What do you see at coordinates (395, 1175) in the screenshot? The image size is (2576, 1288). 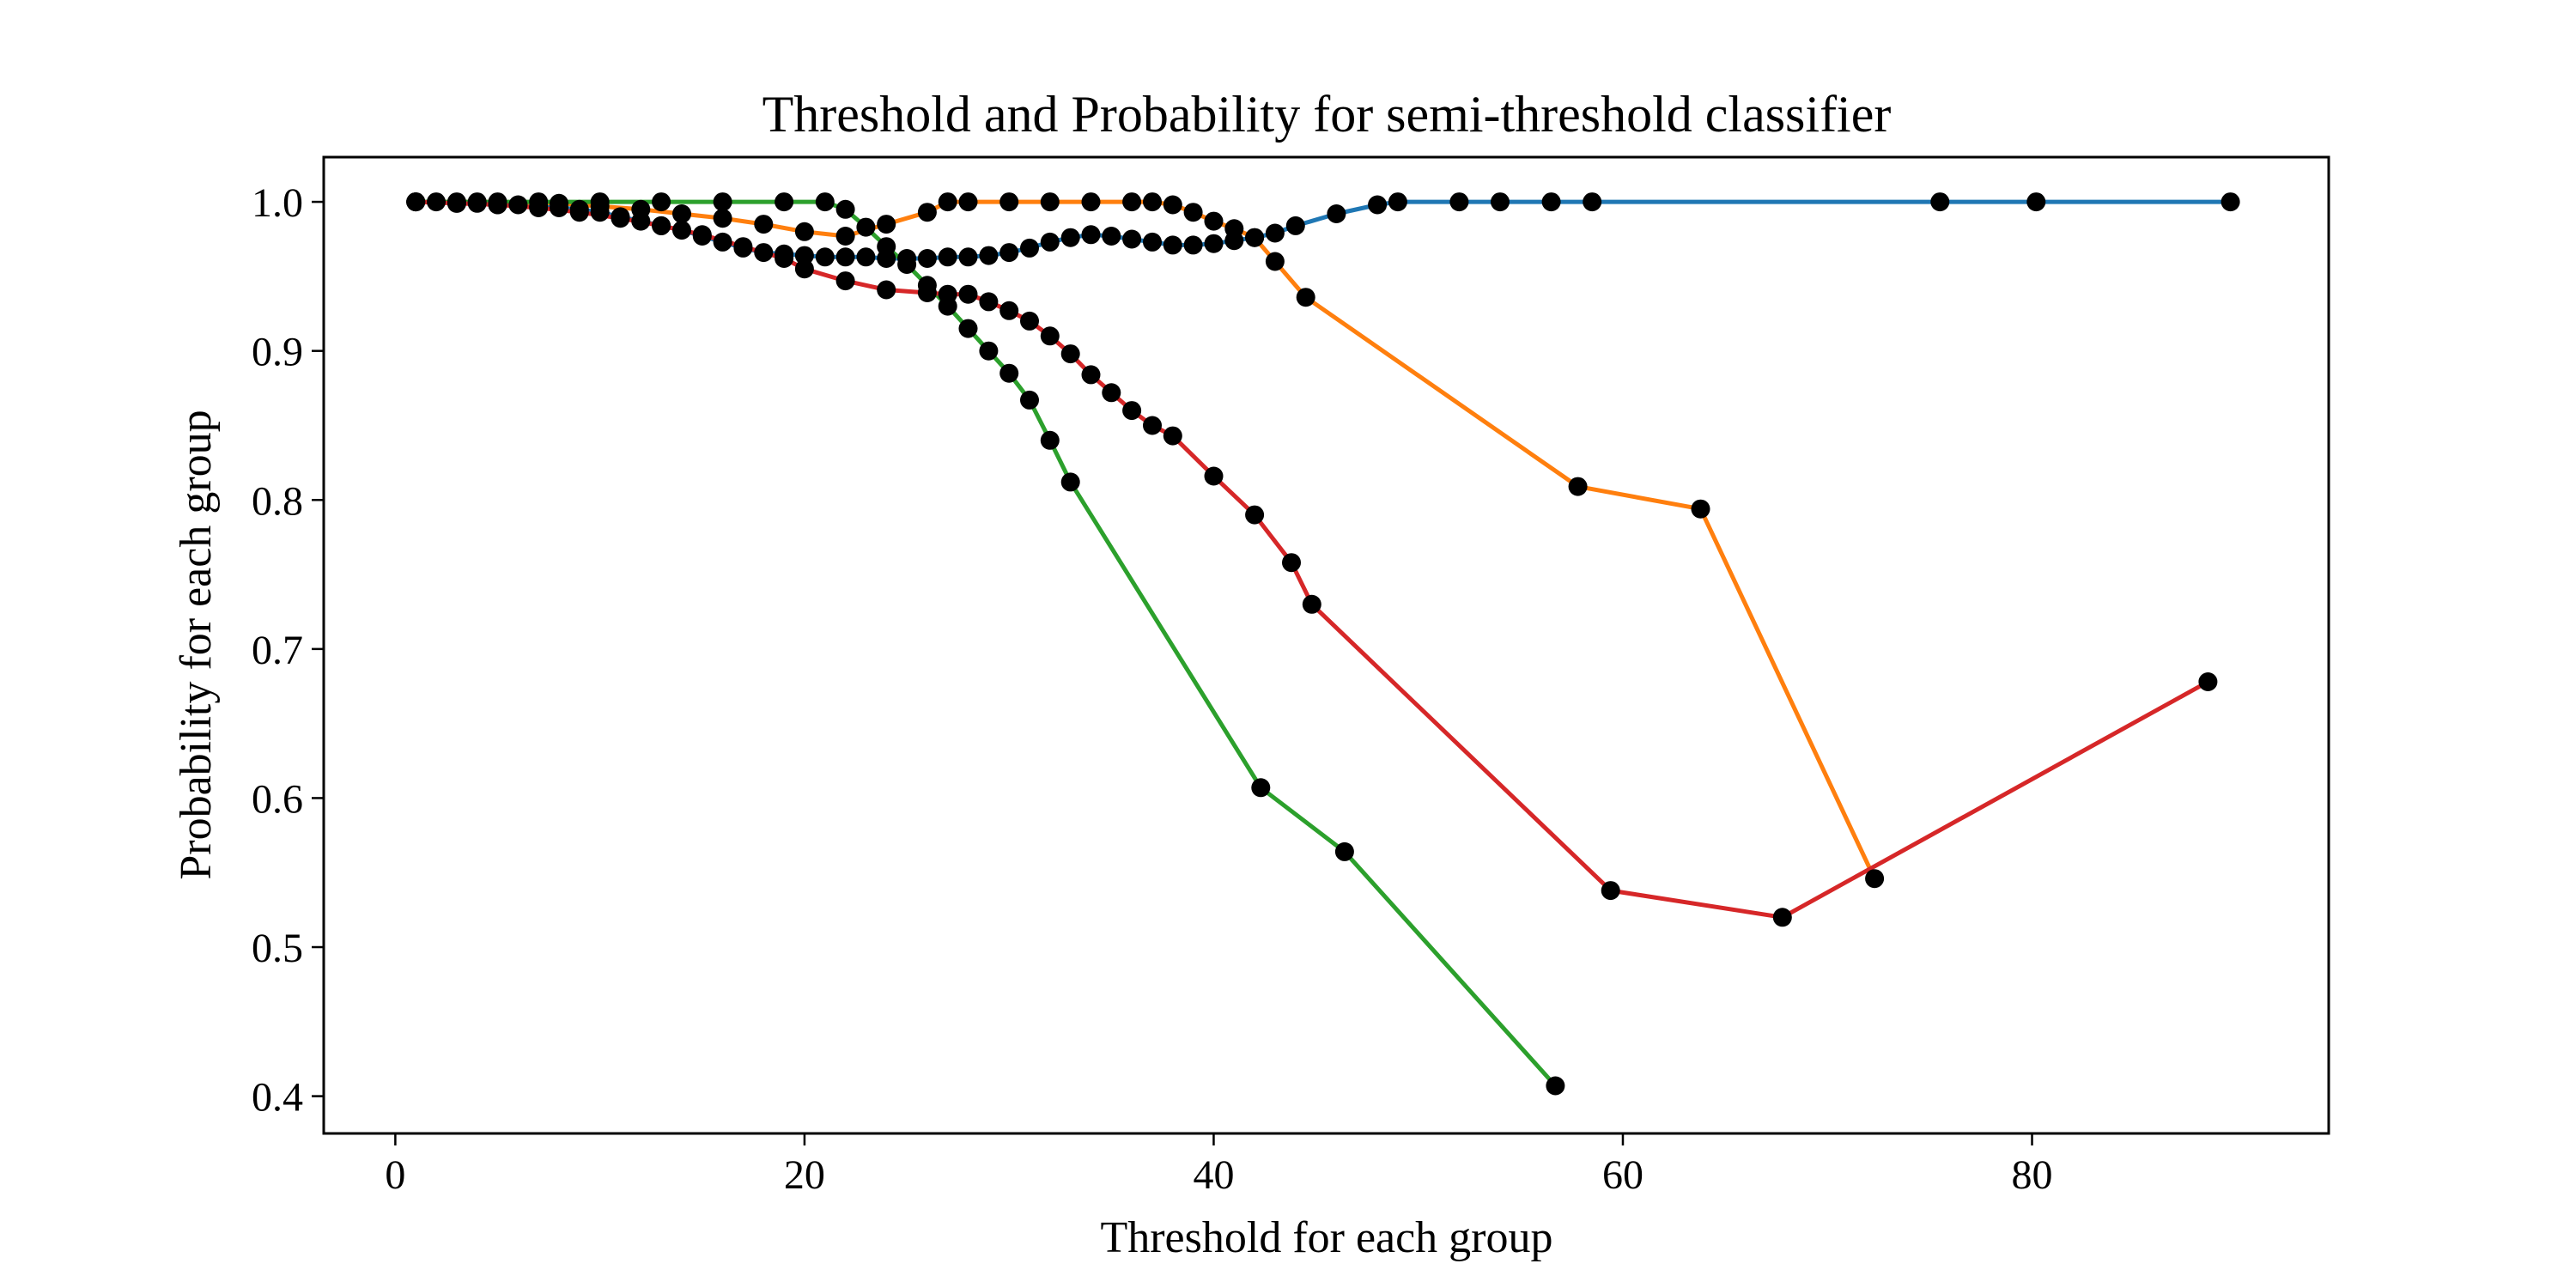 I see `x-tick-label: 0` at bounding box center [395, 1175].